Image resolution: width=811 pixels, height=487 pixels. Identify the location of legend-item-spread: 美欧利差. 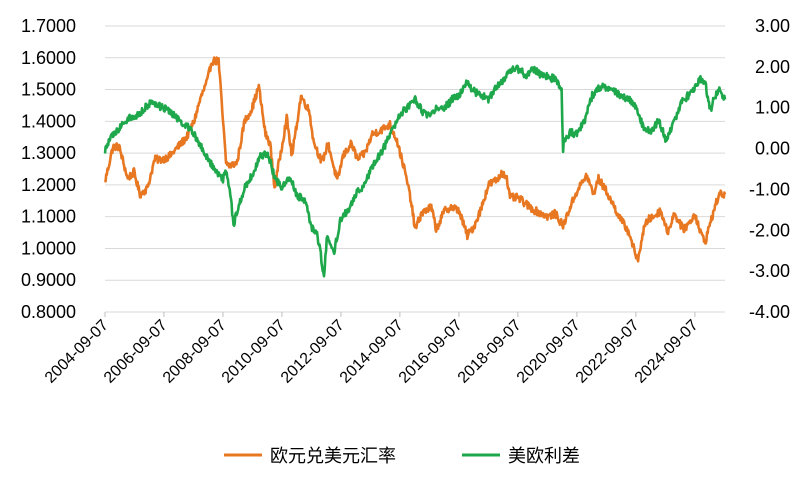
(521, 456).